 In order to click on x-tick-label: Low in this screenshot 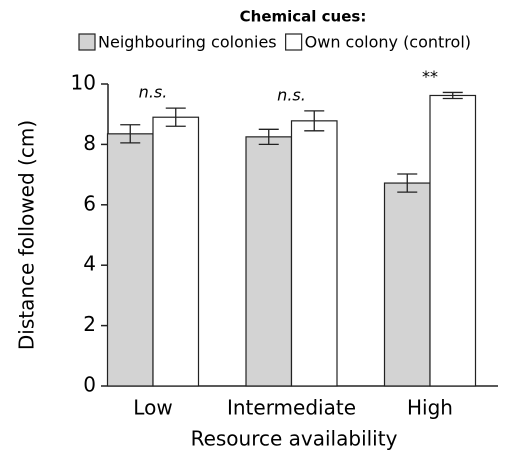, I will do `click(152, 408)`.